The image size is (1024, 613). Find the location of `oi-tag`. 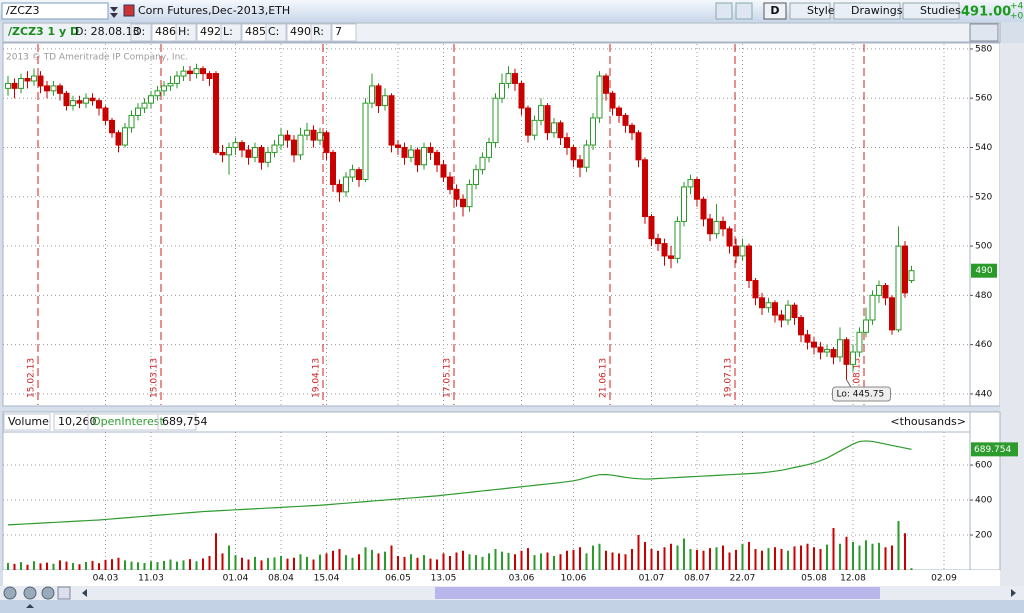

oi-tag is located at coordinates (994, 449).